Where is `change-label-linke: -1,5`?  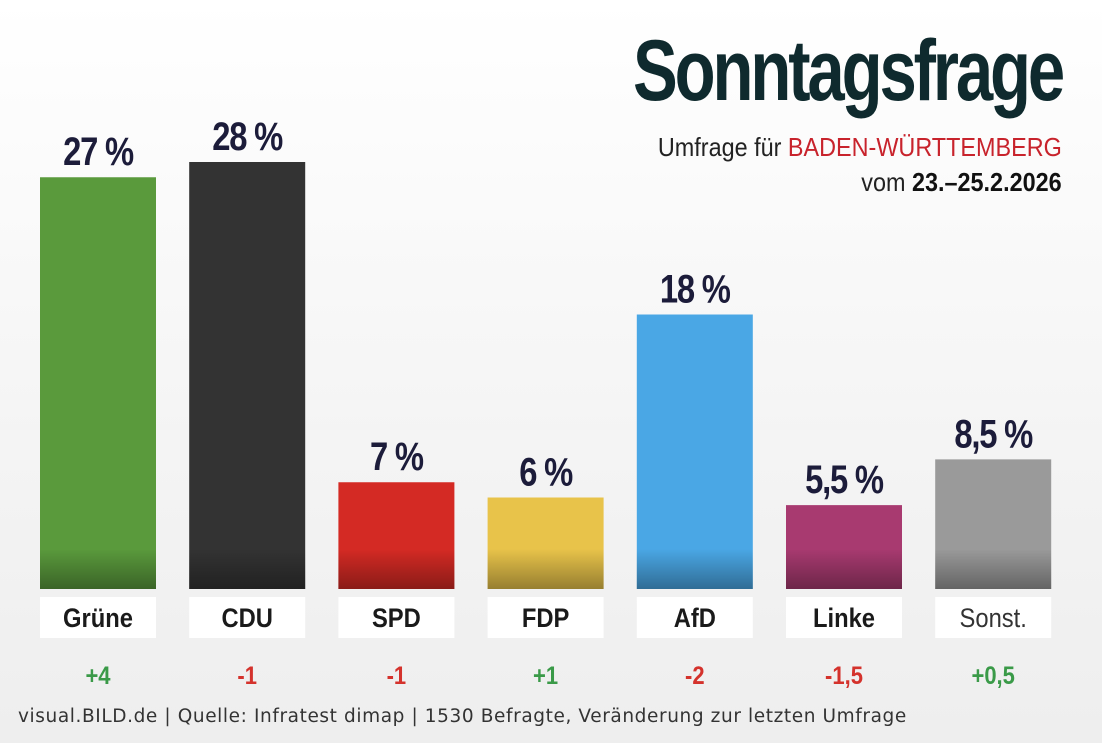
change-label-linke: -1,5 is located at coordinates (844, 676).